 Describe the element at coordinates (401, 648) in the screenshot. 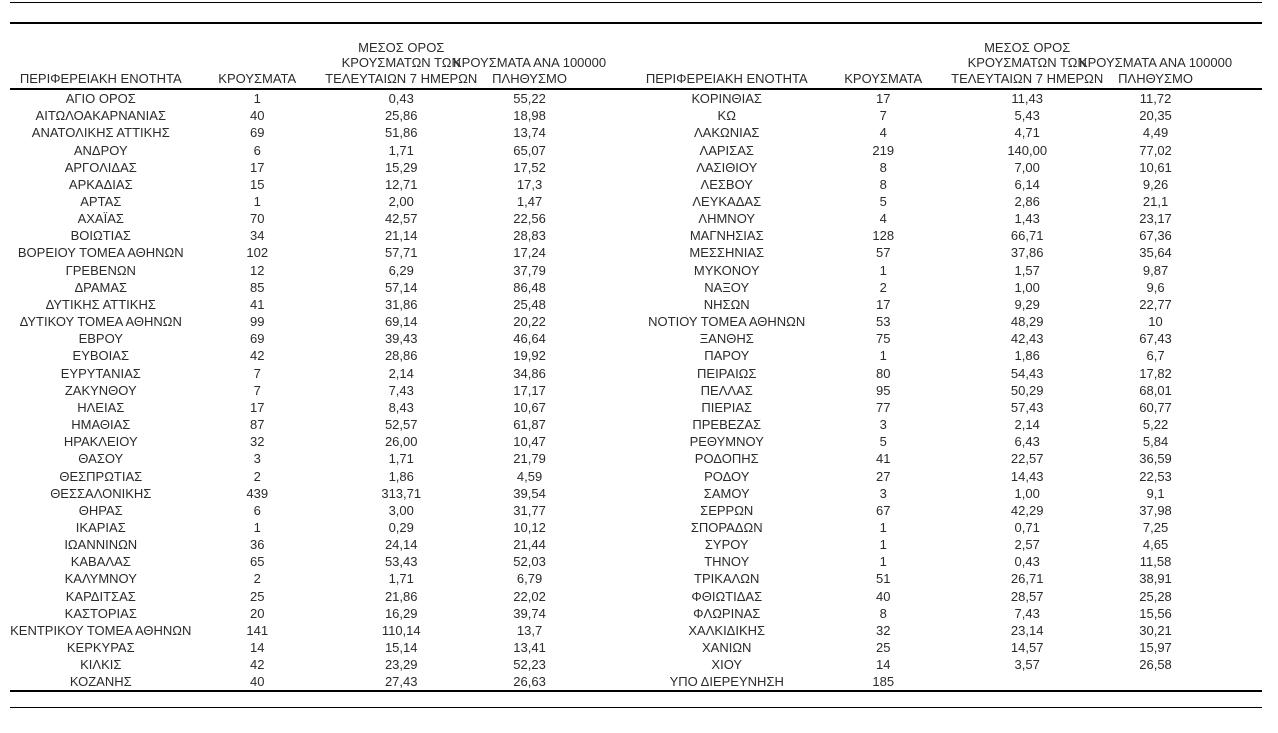

I see `value-cell: 15,14` at that location.